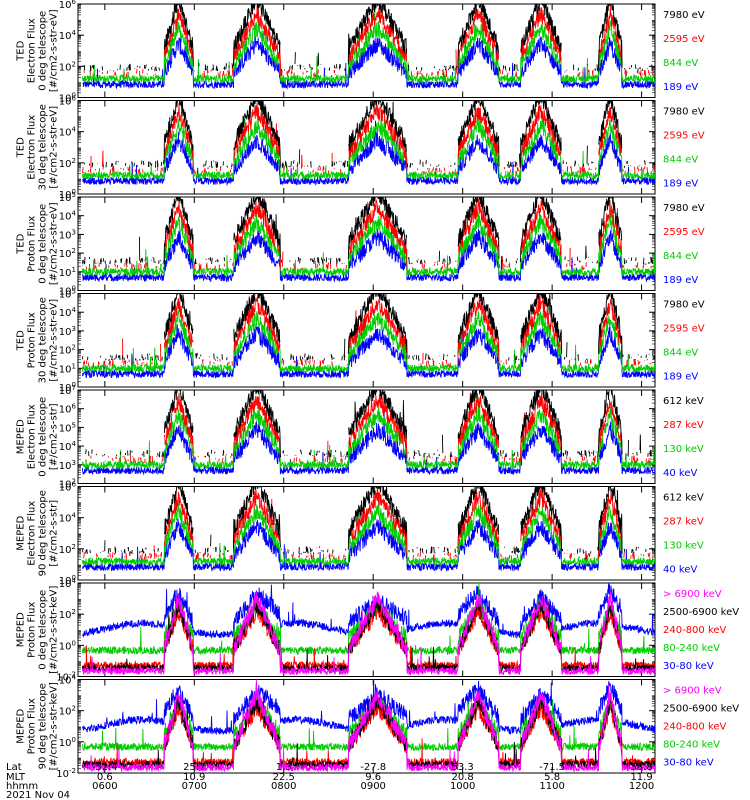 Image resolution: width=750 pixels, height=800 pixels. Describe the element at coordinates (641, 777) in the screenshot. I see `x-tick-label-mlt: 11.9` at that location.